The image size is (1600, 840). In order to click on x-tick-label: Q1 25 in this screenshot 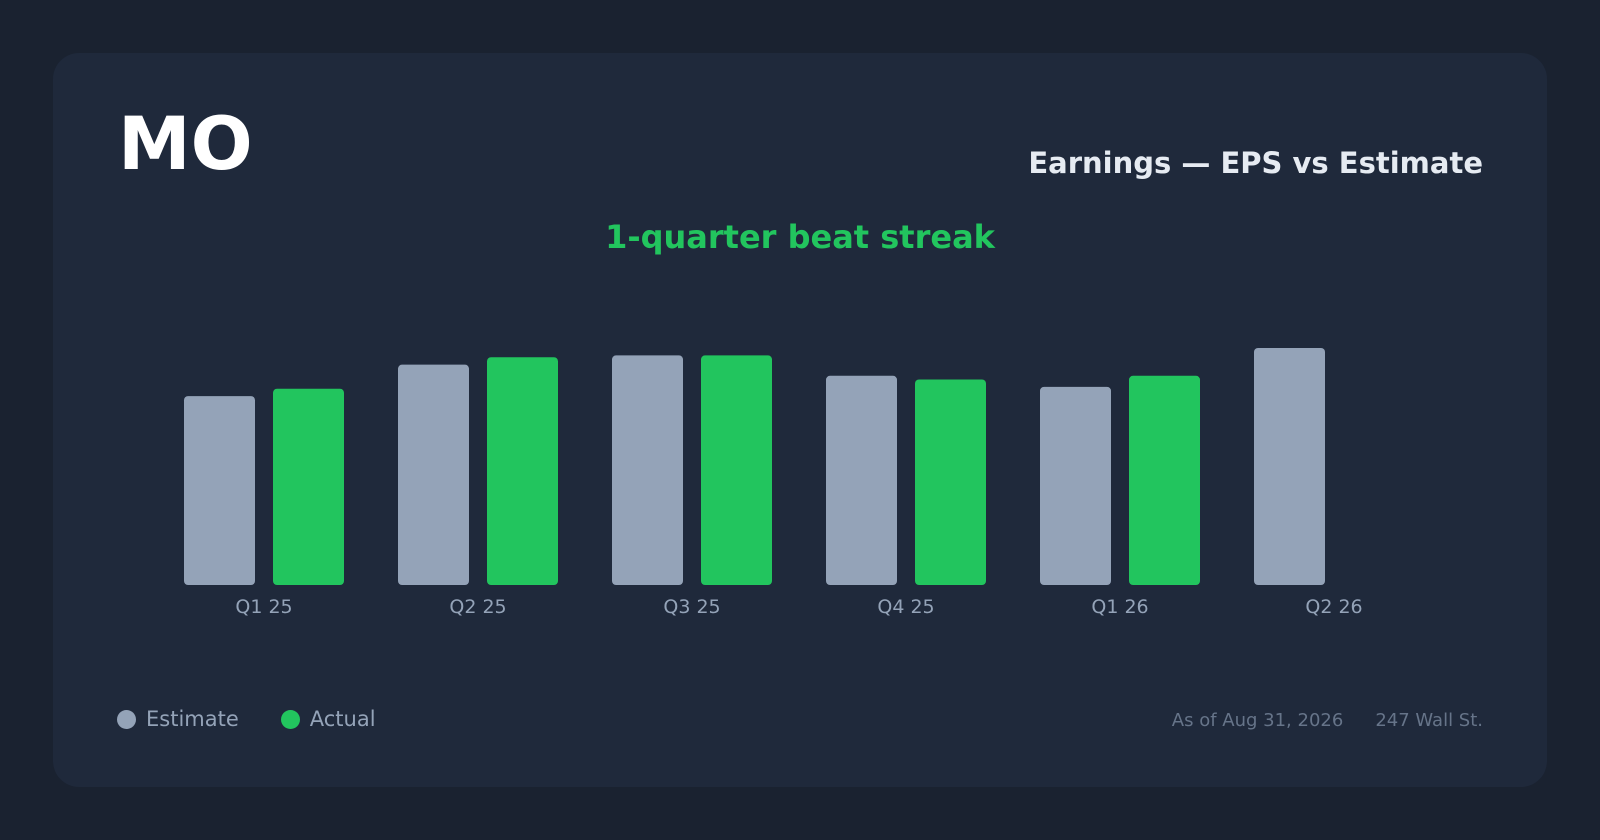, I will do `click(263, 607)`.